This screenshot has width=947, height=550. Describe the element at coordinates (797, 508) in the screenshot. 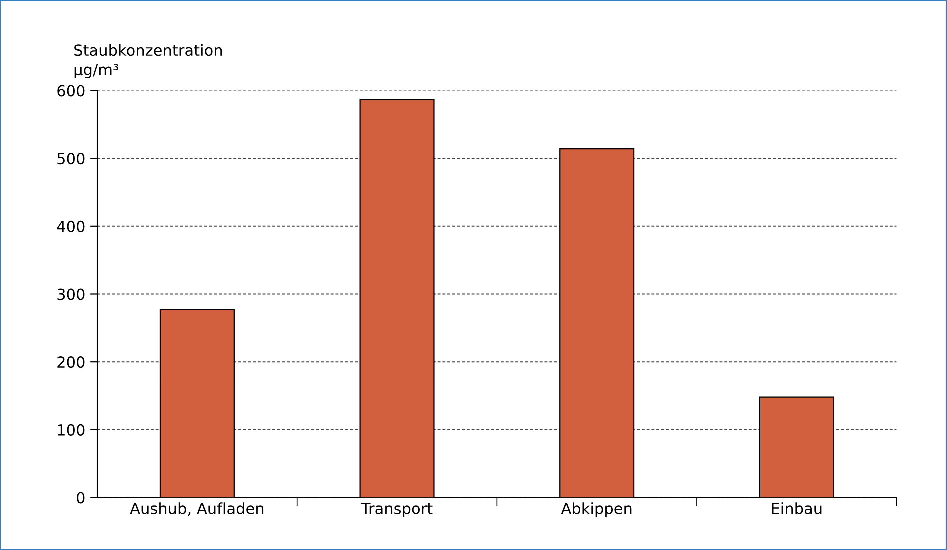

I see `x-tick-label: Einbau` at that location.